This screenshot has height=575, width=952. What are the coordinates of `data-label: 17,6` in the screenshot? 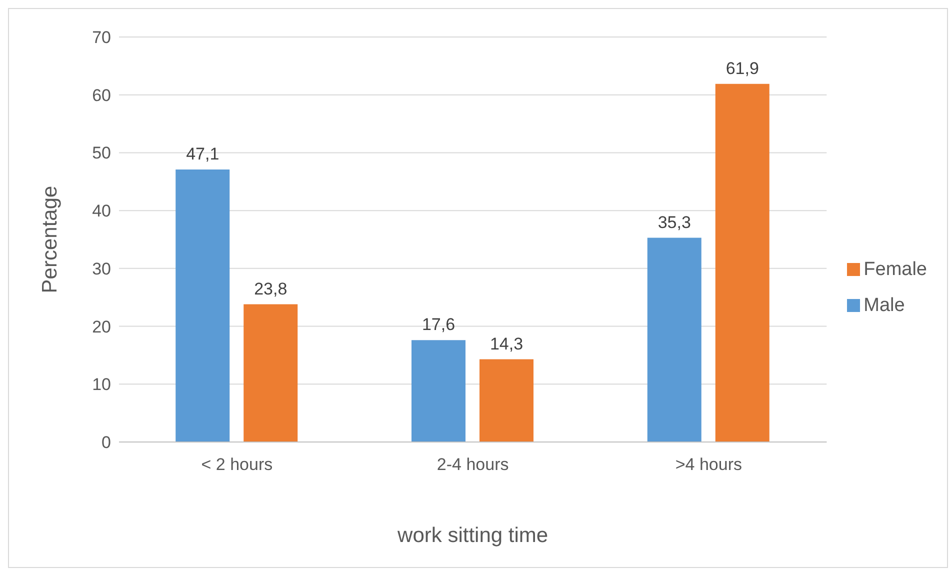 It's located at (439, 324).